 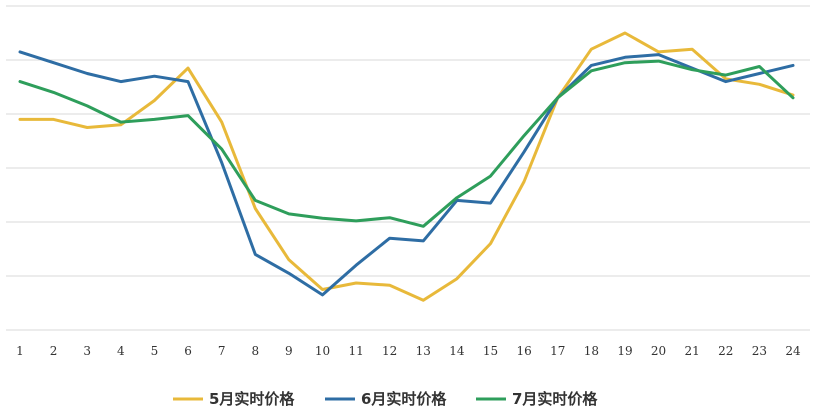 What do you see at coordinates (408, 351) in the screenshot?
I see `x-axis-ticks: 1 2 3 4 5 6 7 8 9 10 11 12 13 14 15 16 17 18 19 20 21 22 23 24` at bounding box center [408, 351].